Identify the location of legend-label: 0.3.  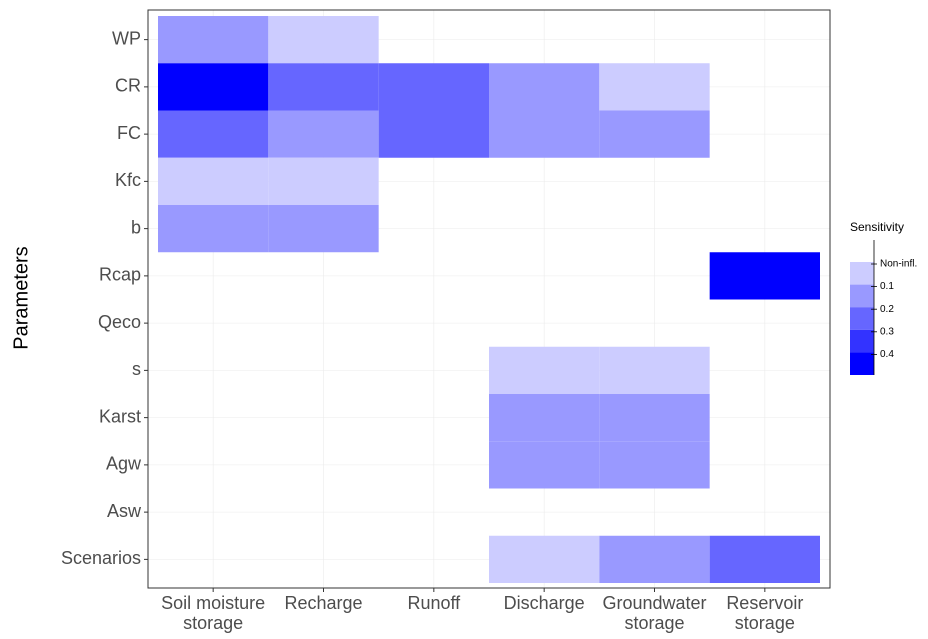
(887, 331).